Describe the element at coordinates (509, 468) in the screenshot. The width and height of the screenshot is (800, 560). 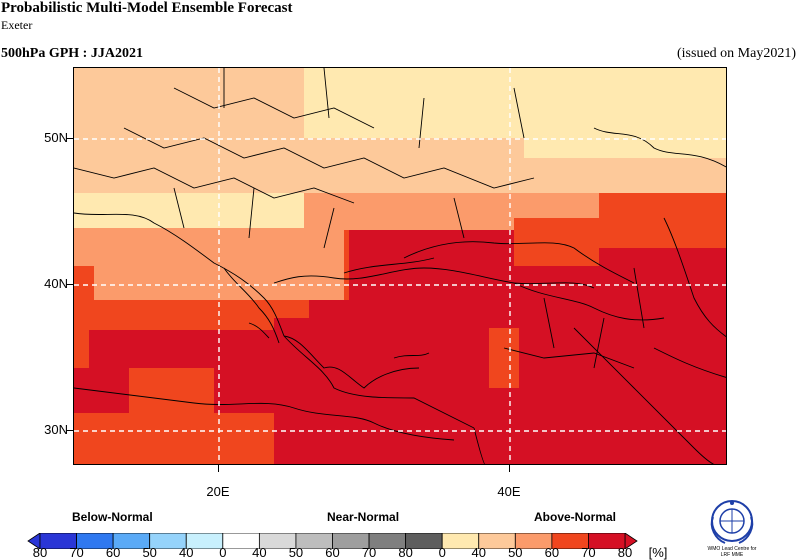
I see `xtick-40e` at that location.